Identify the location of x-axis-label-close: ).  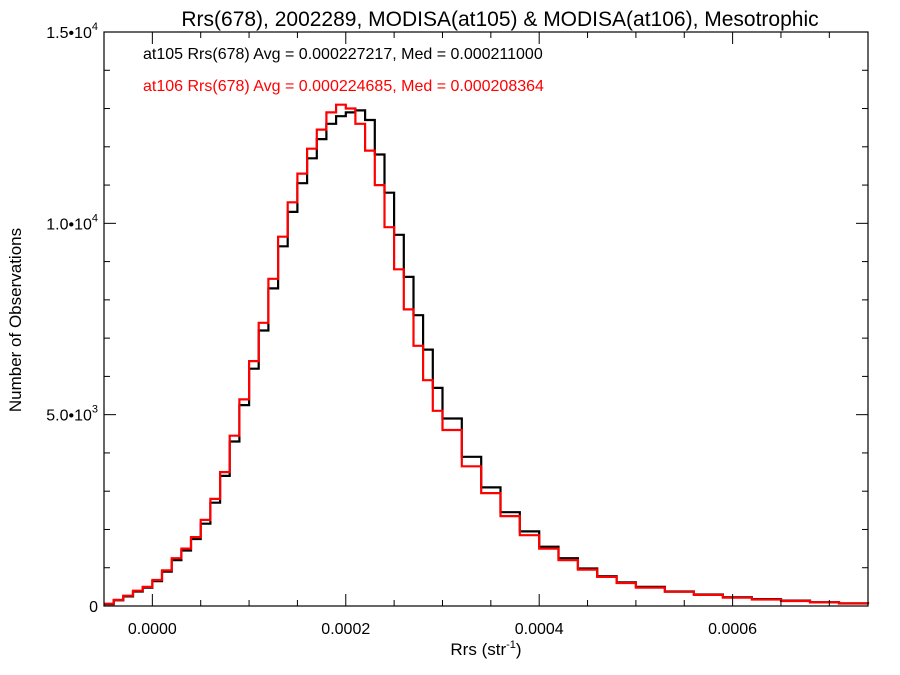
(519, 649).